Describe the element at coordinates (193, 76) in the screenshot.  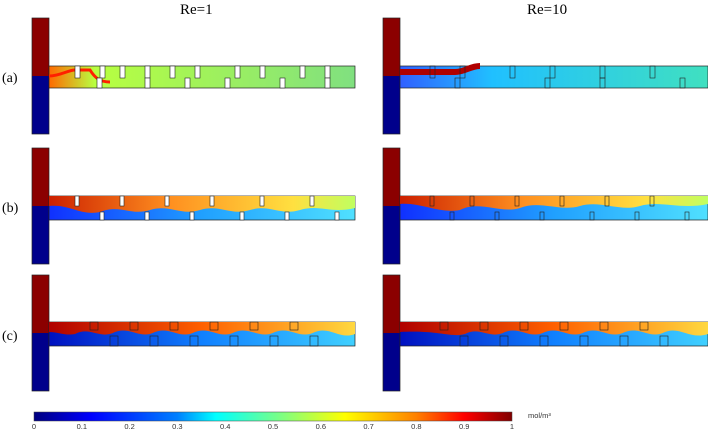
I see `panel-a-re1` at that location.